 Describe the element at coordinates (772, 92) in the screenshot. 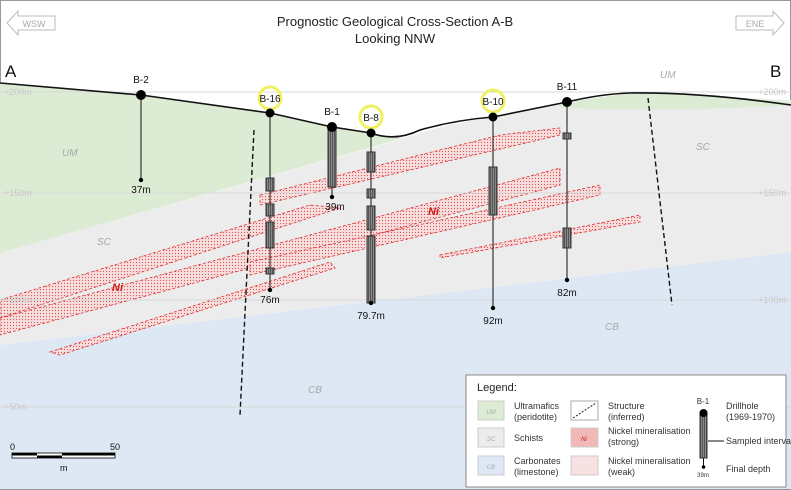

I see `elevation-label-right-200: +200m` at that location.